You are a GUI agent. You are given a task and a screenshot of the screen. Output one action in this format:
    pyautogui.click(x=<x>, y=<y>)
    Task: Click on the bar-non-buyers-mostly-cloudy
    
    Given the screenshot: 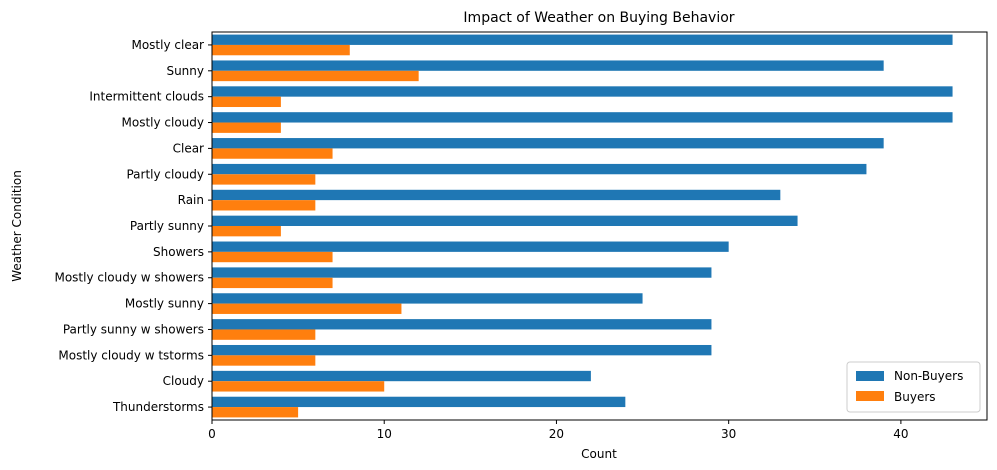 What is the action you would take?
    pyautogui.click(x=582, y=117)
    